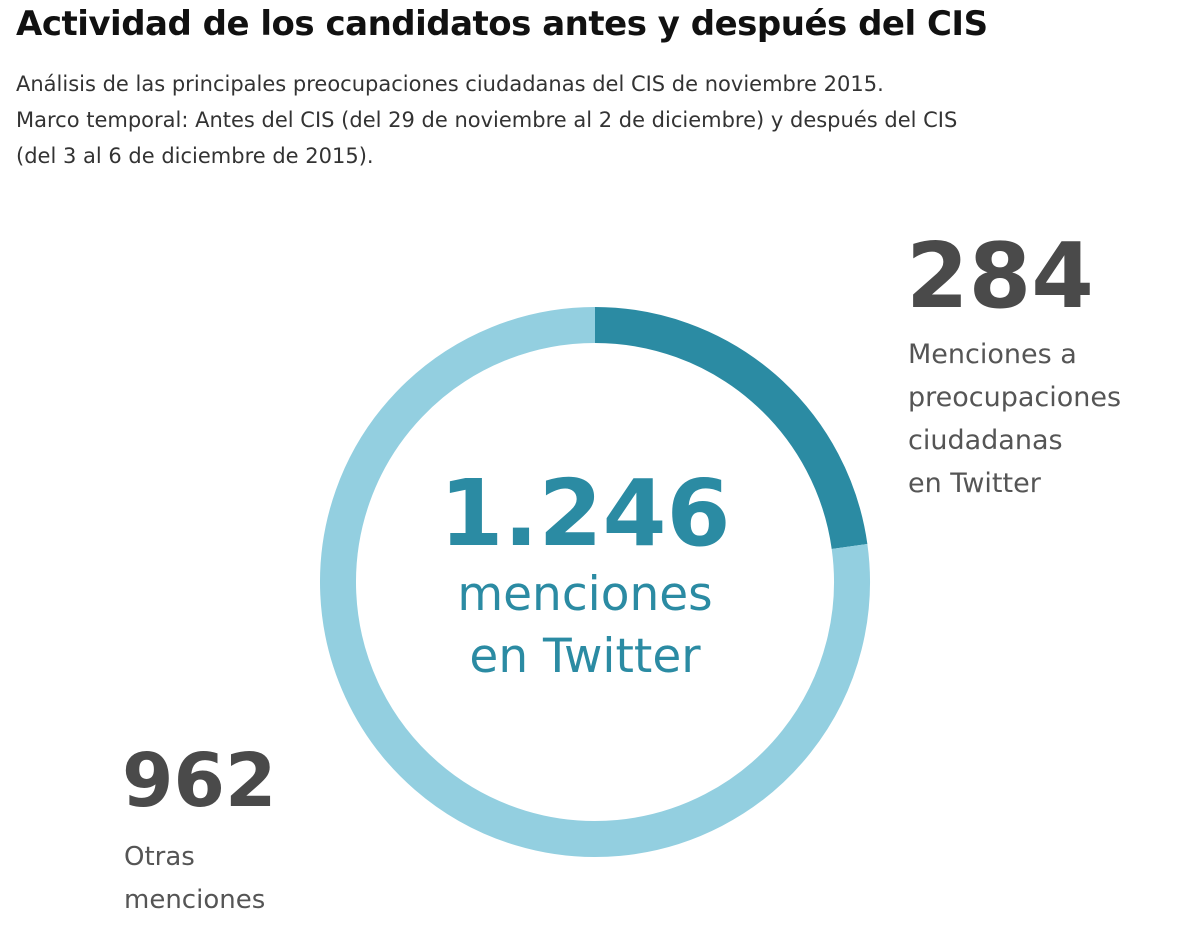 The image size is (1190, 951). What do you see at coordinates (159, 857) in the screenshot?
I see `otras-label-line: Otras` at bounding box center [159, 857].